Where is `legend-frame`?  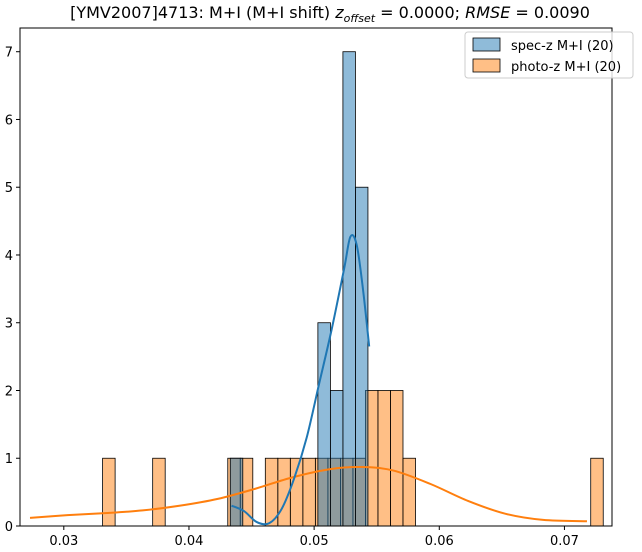
legend-frame is located at coordinates (549, 55).